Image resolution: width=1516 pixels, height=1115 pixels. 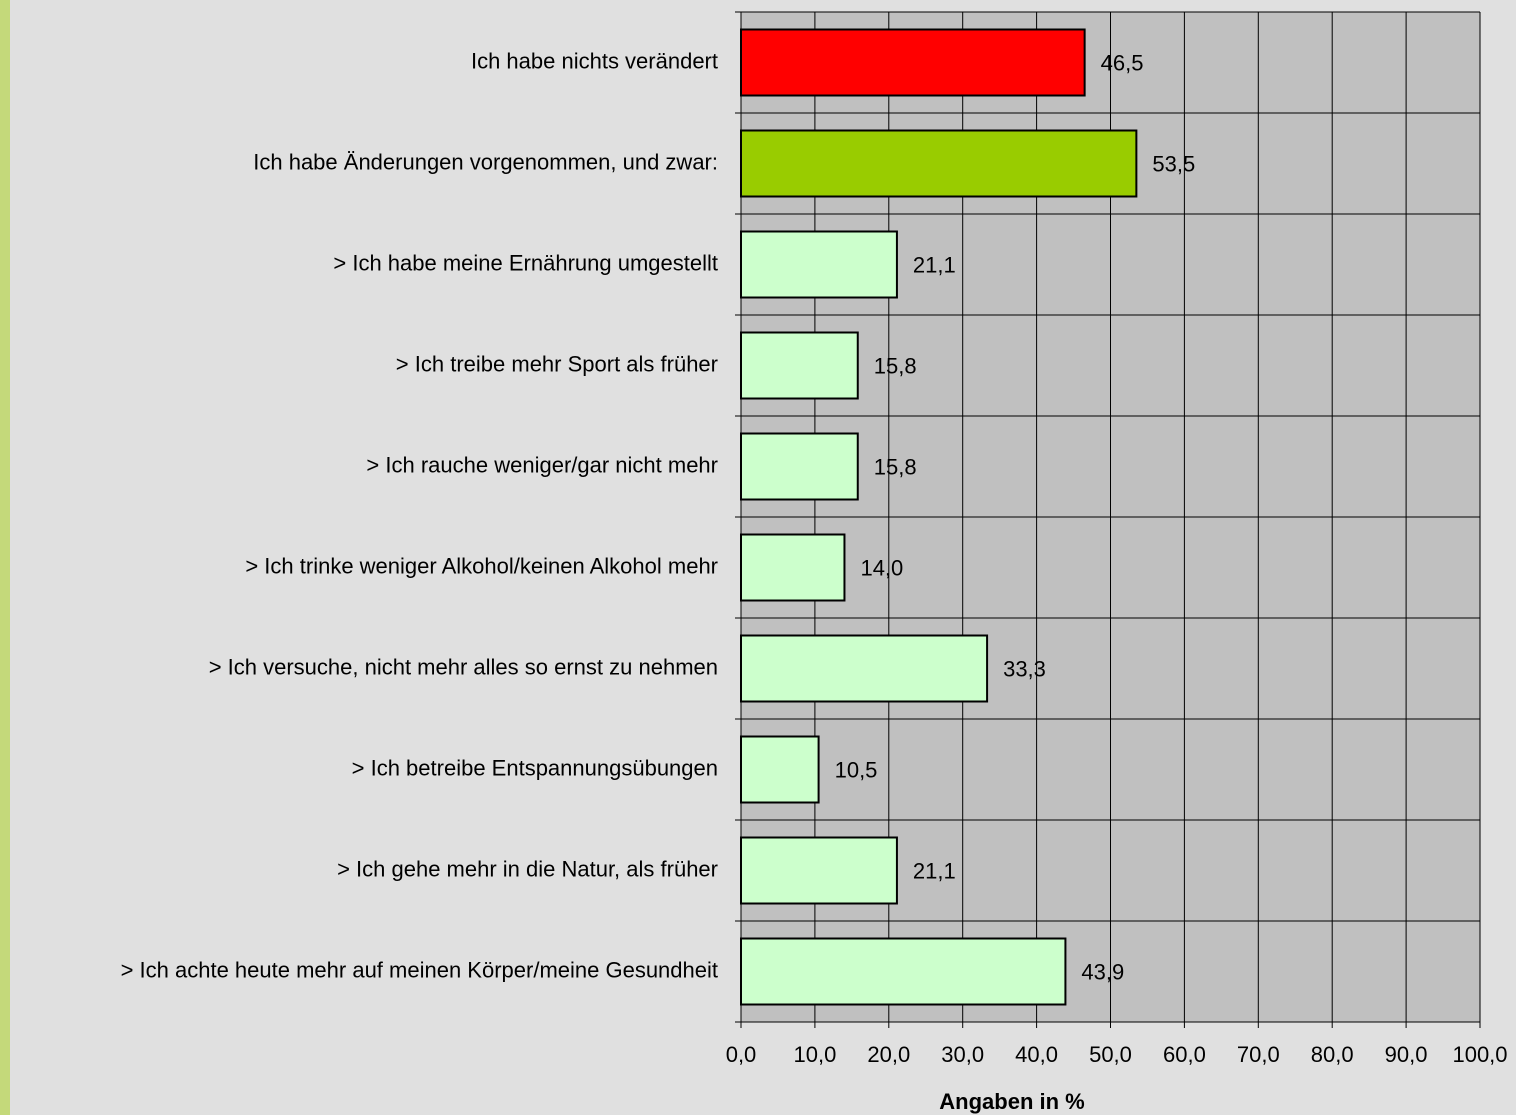 What do you see at coordinates (741, 1054) in the screenshot?
I see `x-tick-label: 0,0` at bounding box center [741, 1054].